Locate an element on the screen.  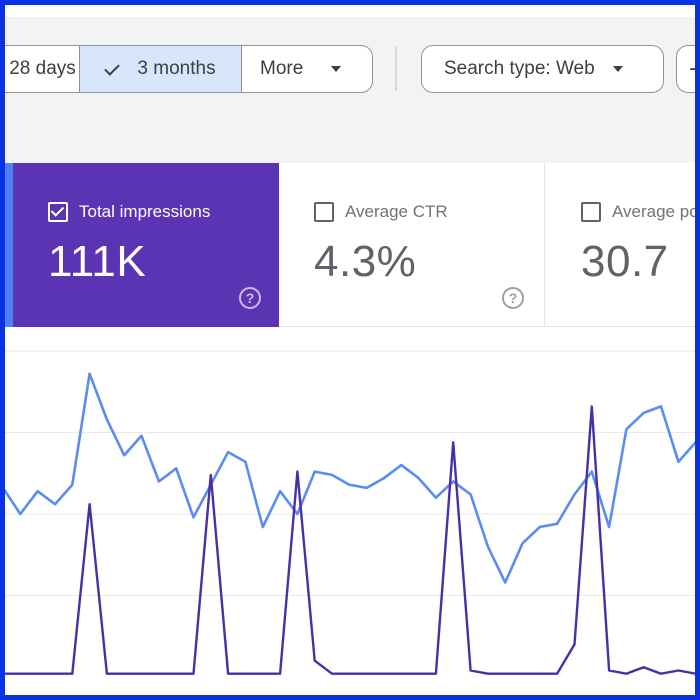
range-3-months-label: 3 months is located at coordinates (176, 68).